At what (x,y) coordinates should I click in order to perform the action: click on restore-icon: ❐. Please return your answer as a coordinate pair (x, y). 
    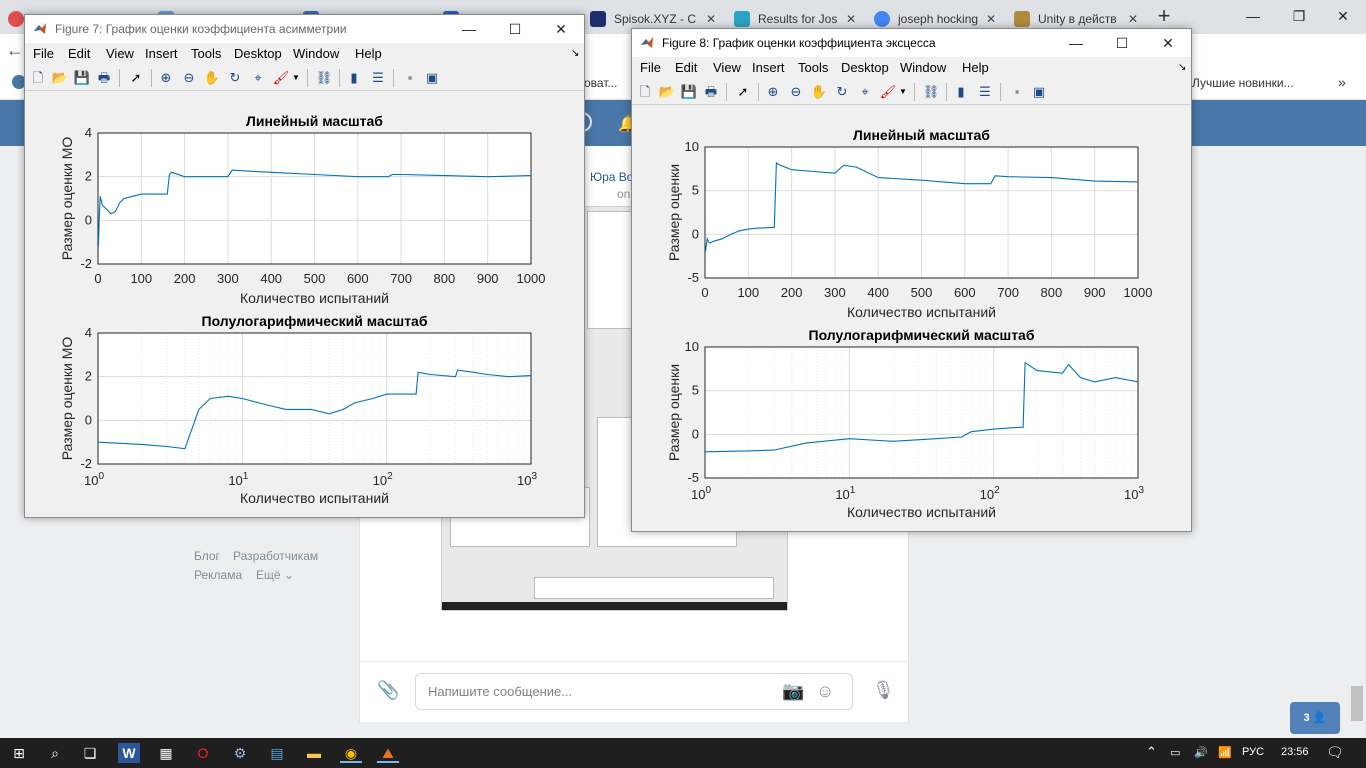
    Looking at the image, I should click on (1299, 16).